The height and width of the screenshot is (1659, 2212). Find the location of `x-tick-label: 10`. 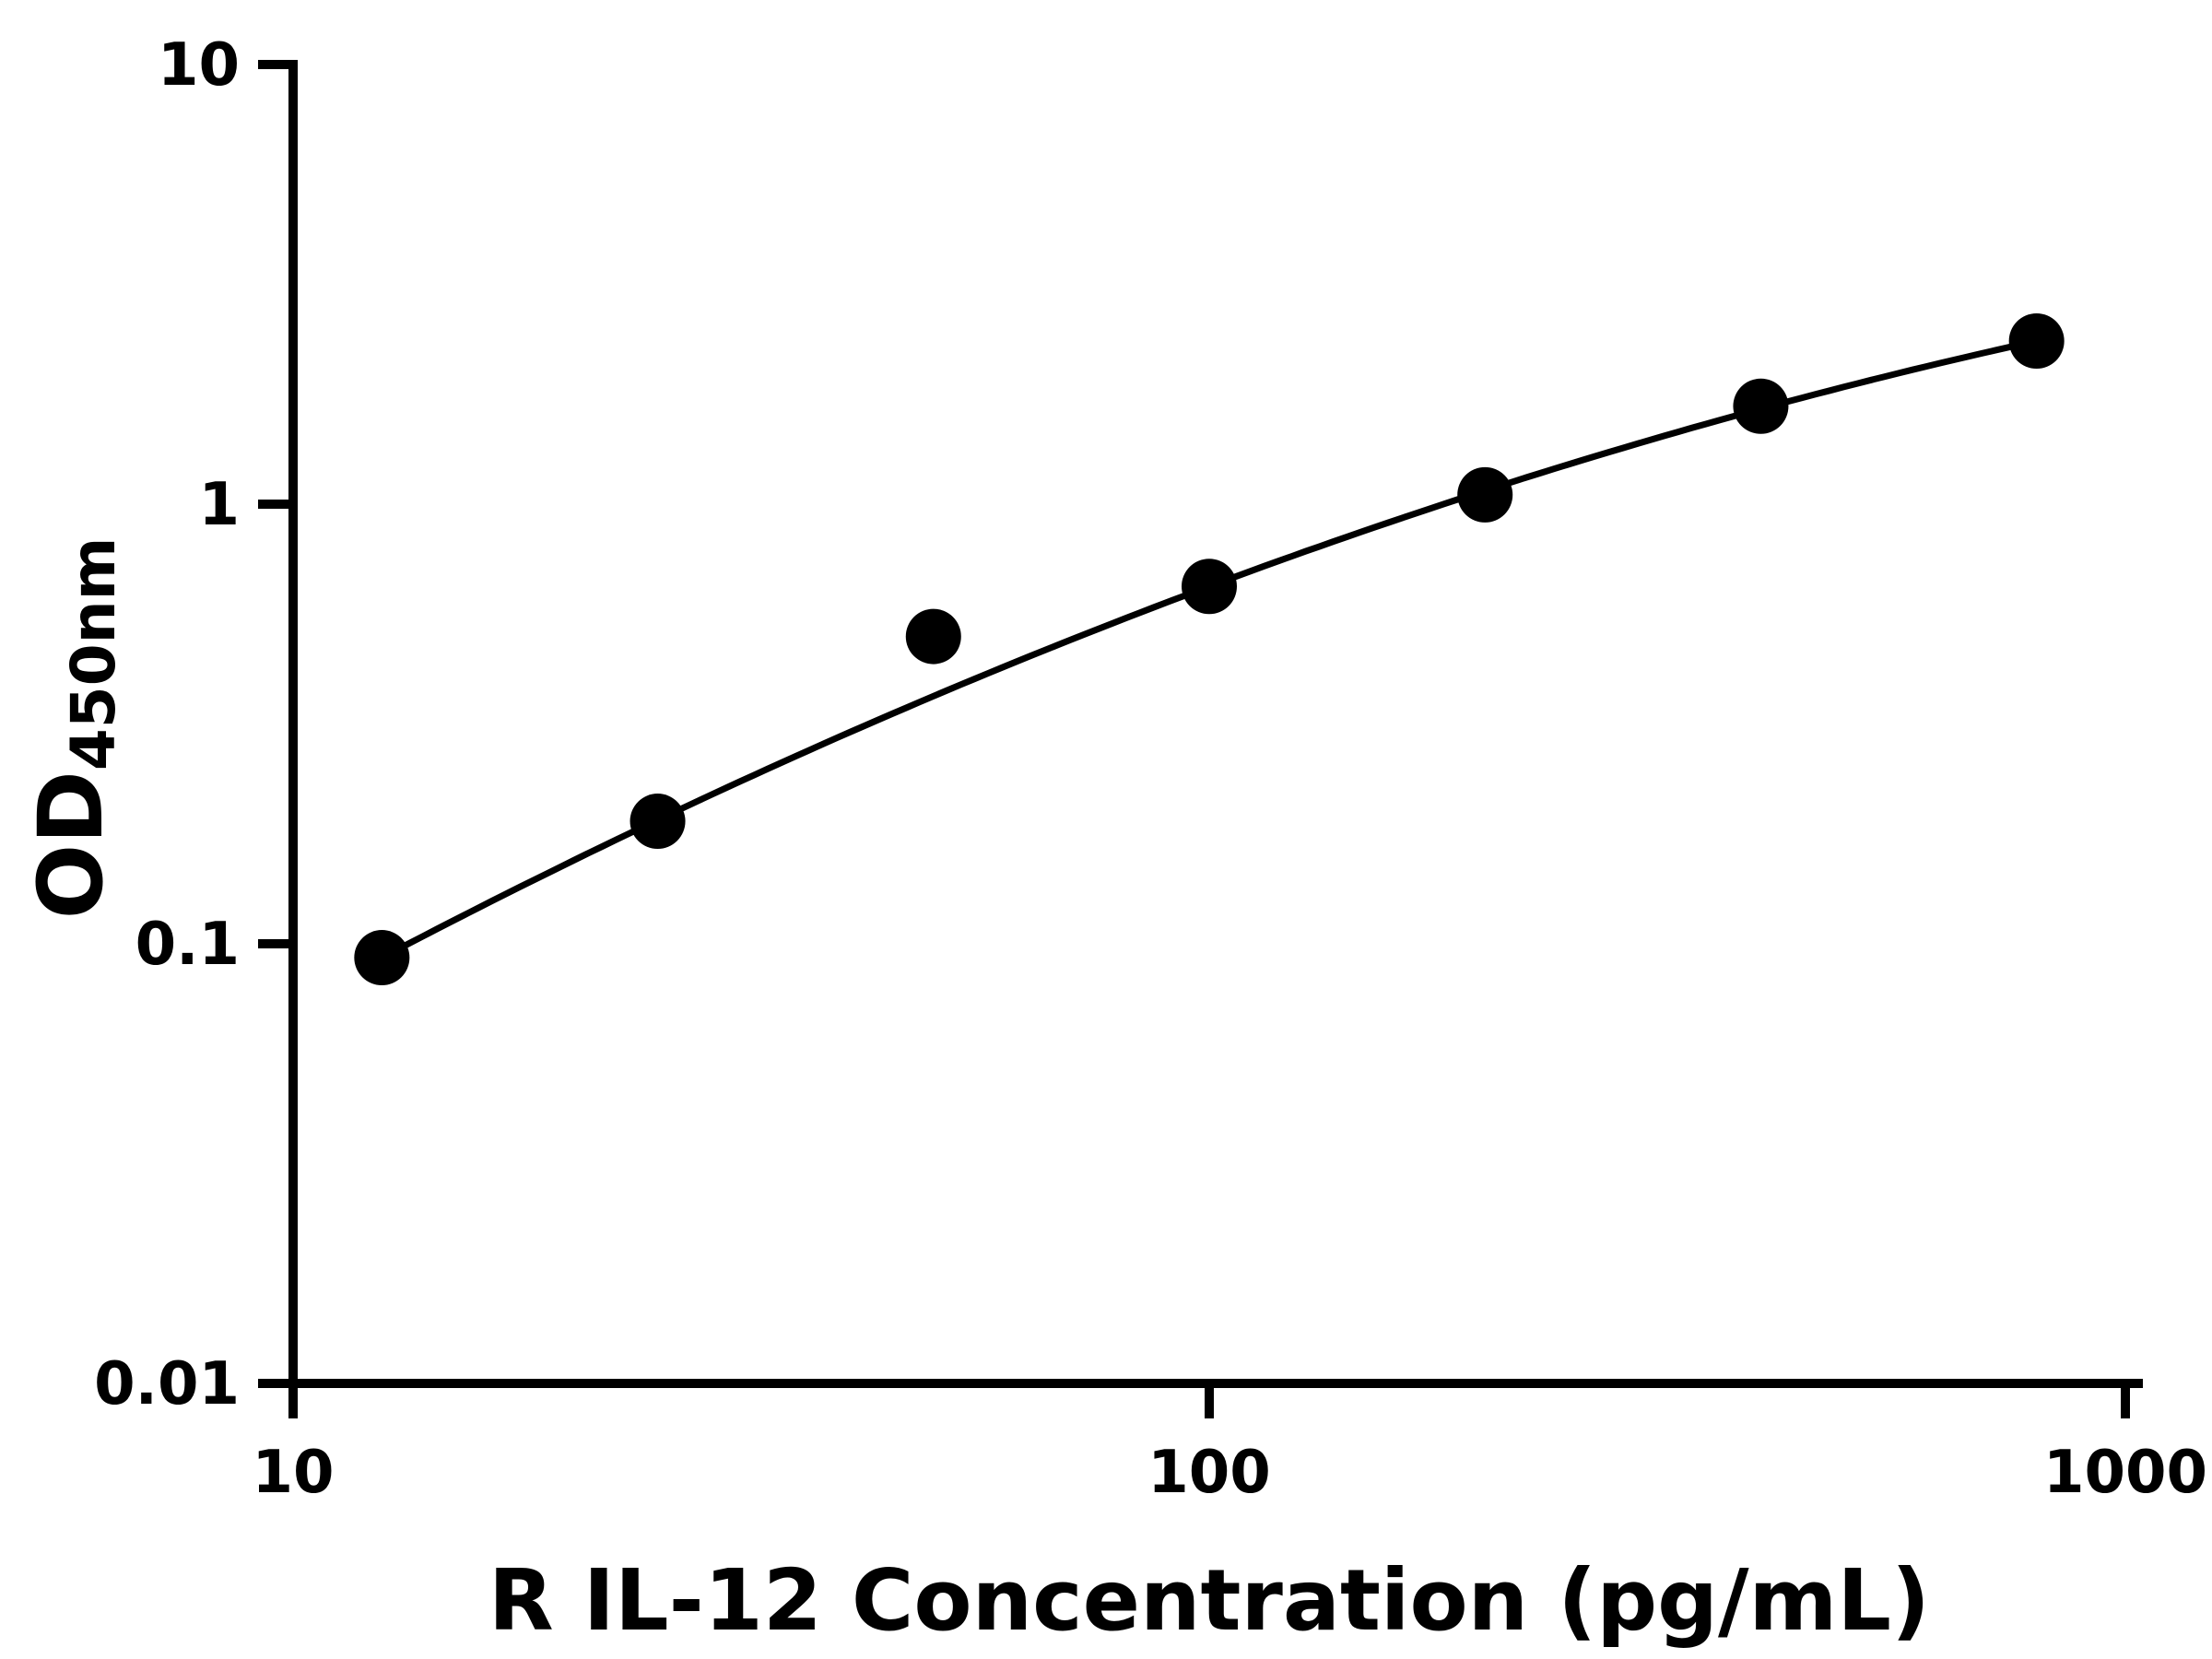

x-tick-label: 10 is located at coordinates (293, 1473).